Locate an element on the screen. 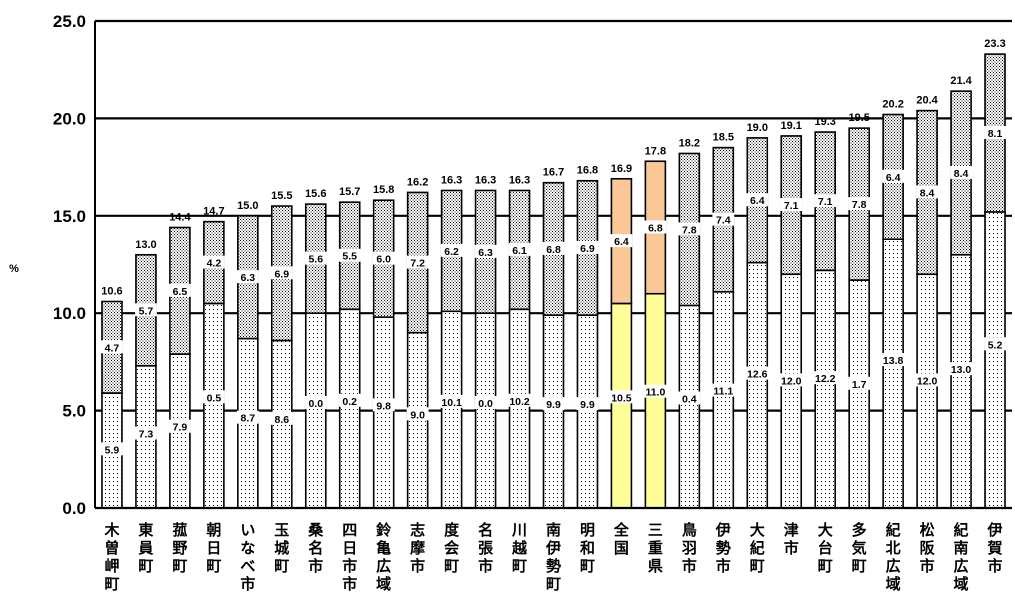  total-label: 16.3 is located at coordinates (451, 180).